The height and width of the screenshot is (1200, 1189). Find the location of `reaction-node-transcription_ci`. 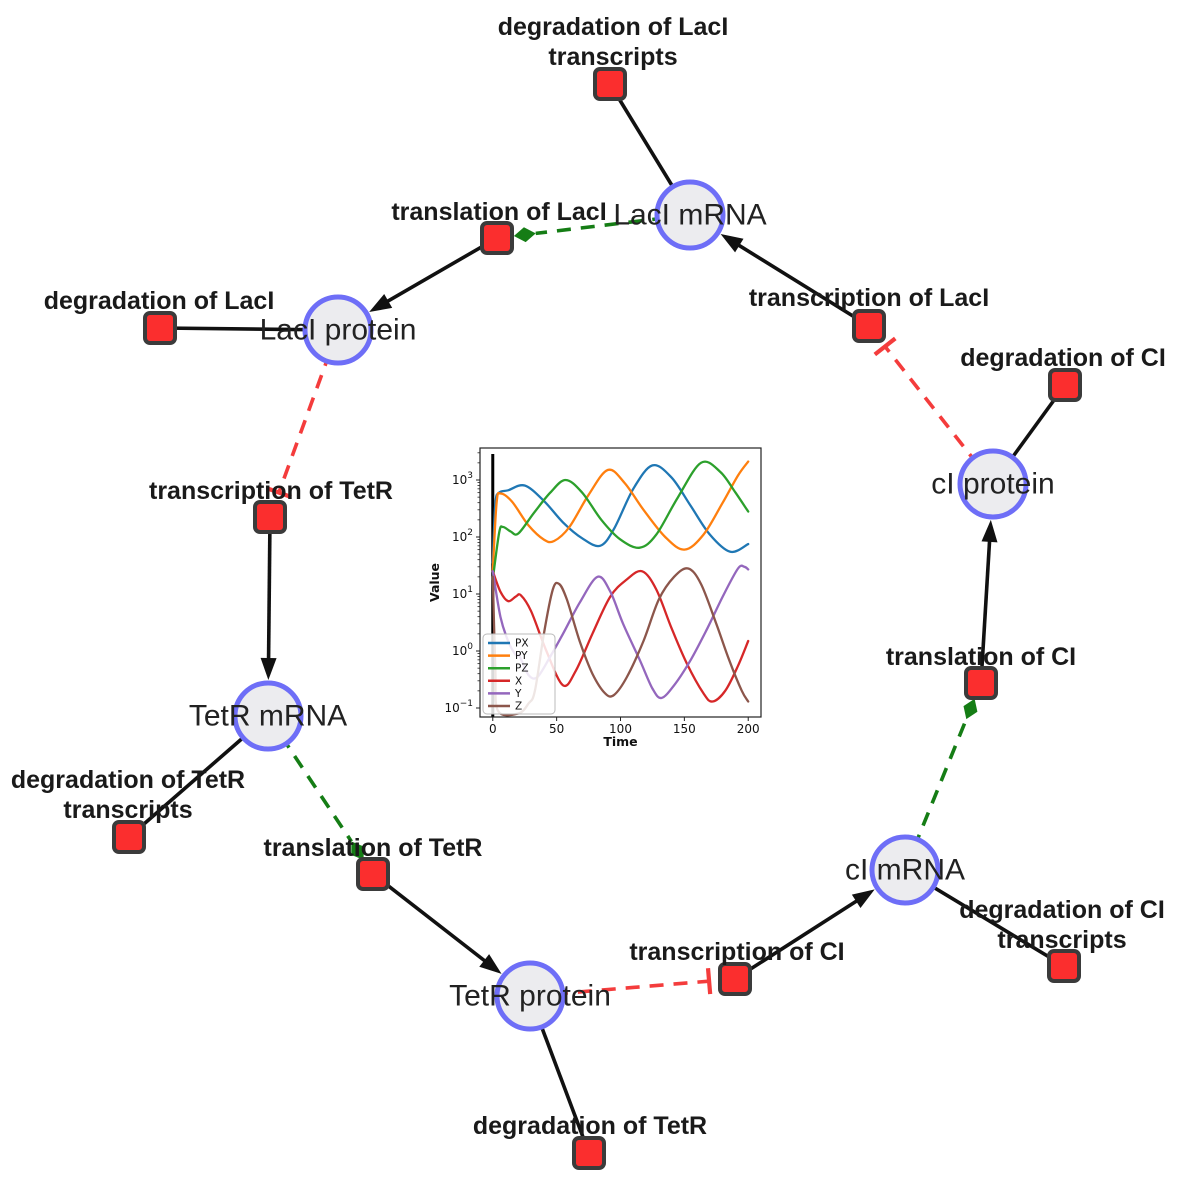

reaction-node-transcription_ci is located at coordinates (735, 979).